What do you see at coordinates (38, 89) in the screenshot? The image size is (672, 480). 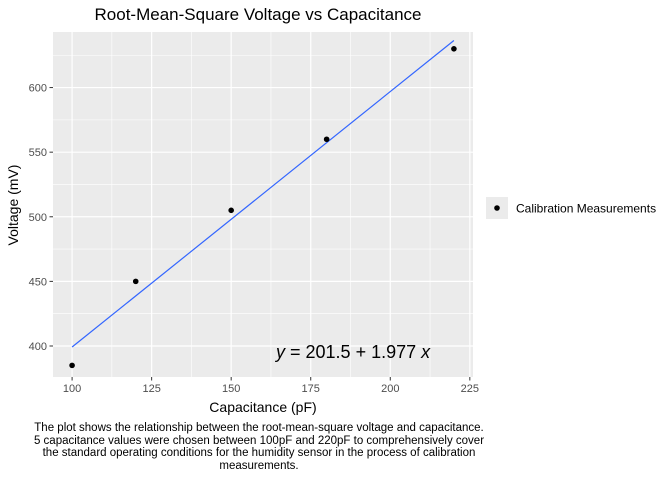 I see `y-tick-label: 600` at bounding box center [38, 89].